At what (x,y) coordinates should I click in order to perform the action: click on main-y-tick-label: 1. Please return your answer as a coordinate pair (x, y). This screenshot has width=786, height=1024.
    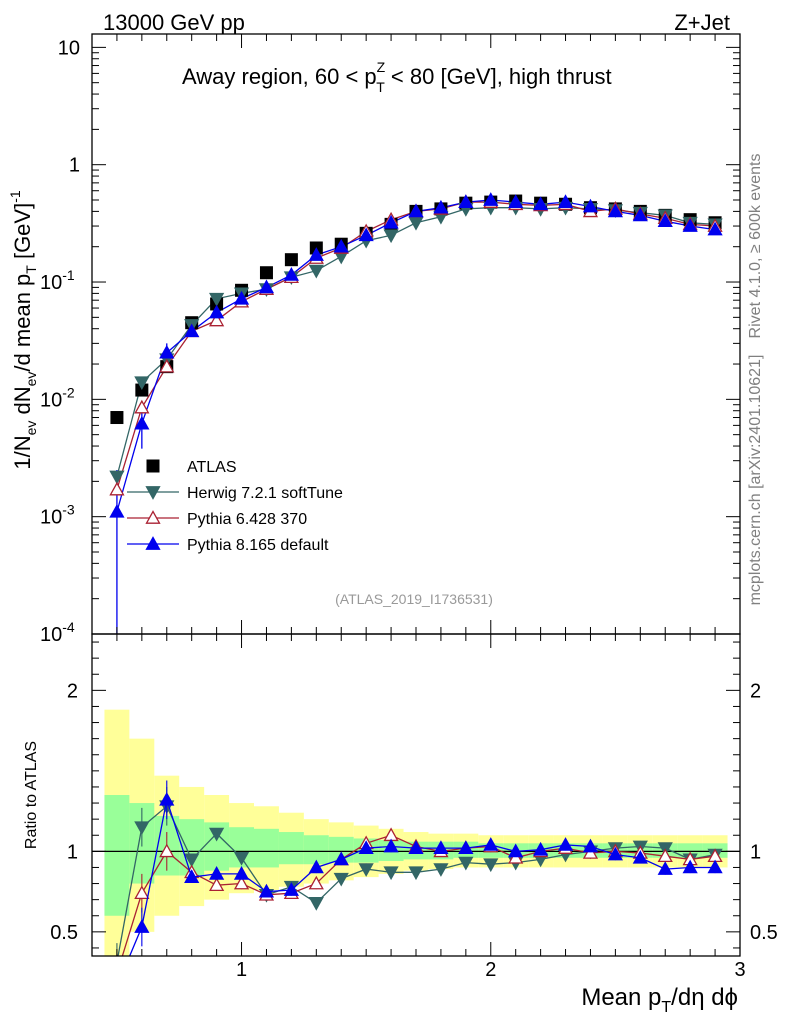
    Looking at the image, I should click on (74, 166).